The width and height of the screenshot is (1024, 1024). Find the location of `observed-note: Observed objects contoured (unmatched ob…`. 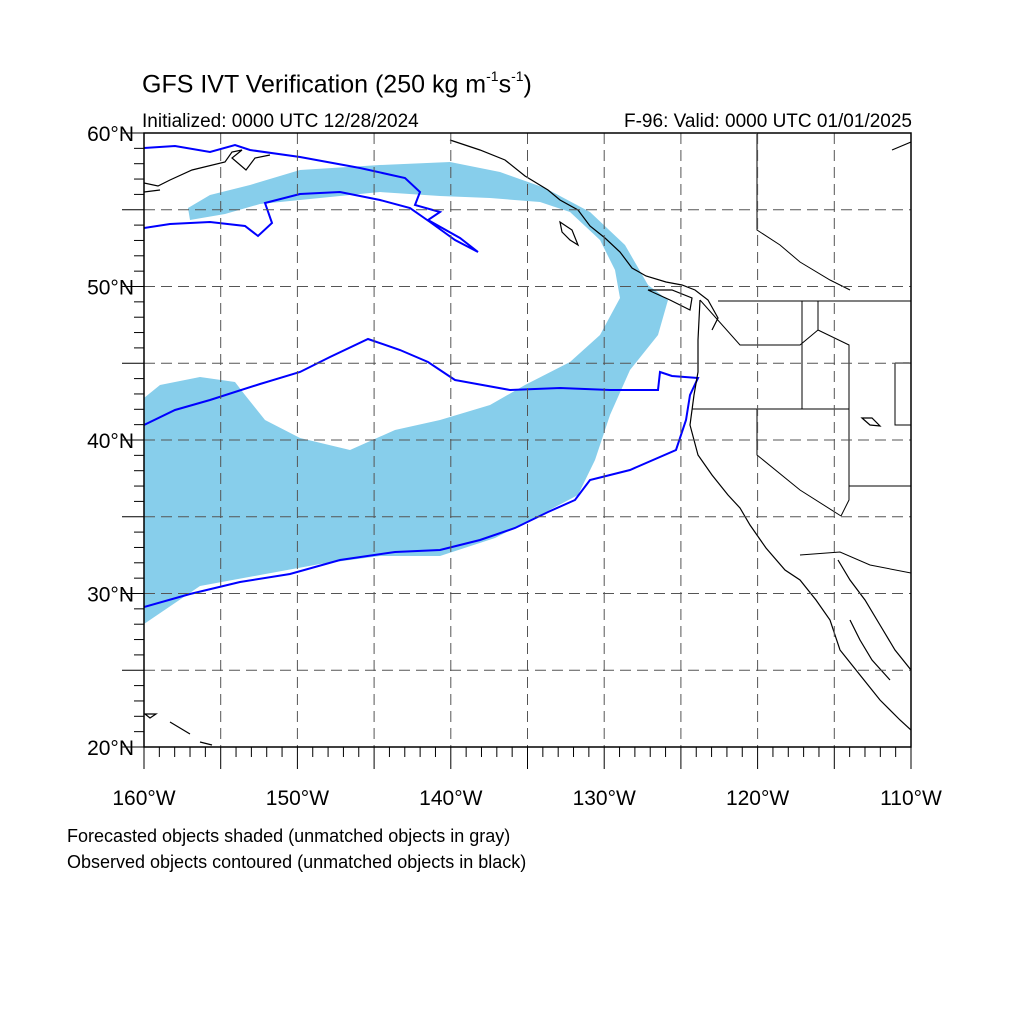

observed-note: Observed objects contoured (unmatched ob… is located at coordinates (297, 862).